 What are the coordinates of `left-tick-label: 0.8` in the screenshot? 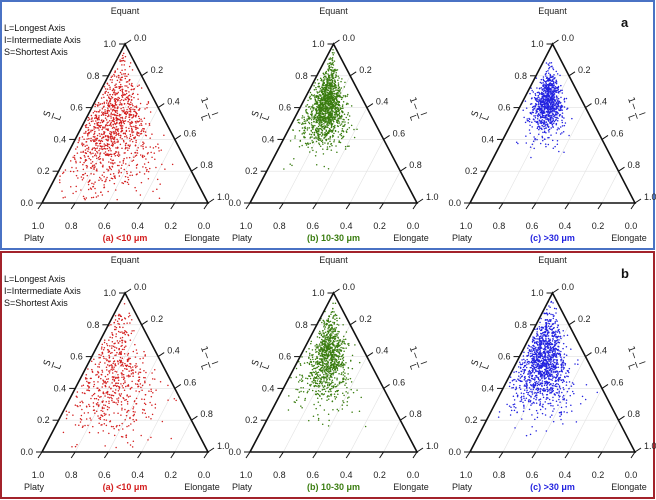 It's located at (520, 76).